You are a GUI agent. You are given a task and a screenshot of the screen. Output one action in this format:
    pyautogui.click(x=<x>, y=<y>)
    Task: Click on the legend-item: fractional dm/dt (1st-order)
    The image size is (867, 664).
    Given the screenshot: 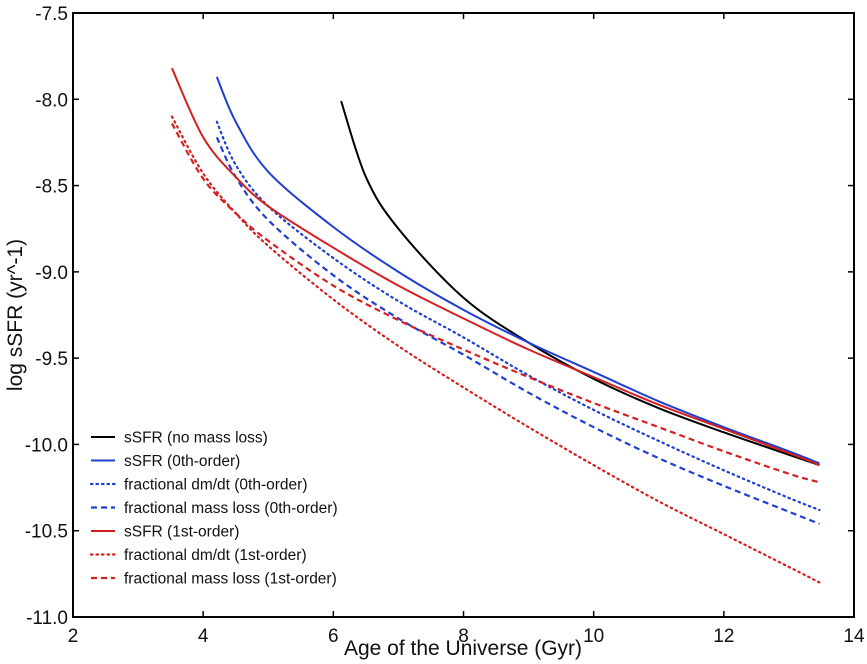 What is the action you would take?
    pyautogui.click(x=198, y=555)
    